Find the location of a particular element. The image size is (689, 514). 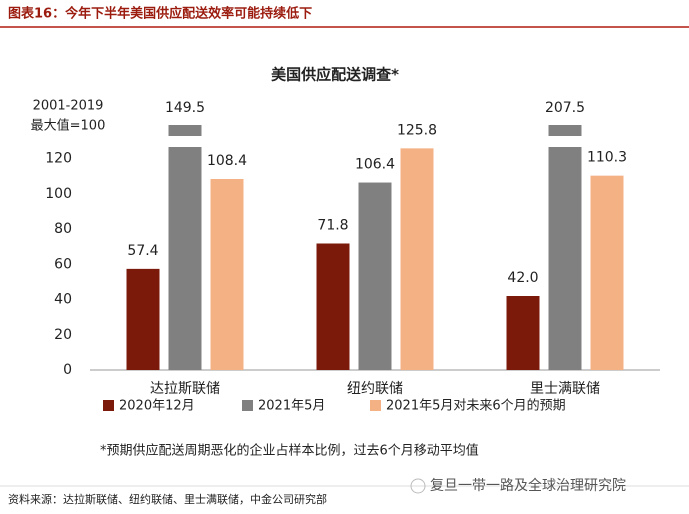

y-tick-label: 40 is located at coordinates (63, 300).